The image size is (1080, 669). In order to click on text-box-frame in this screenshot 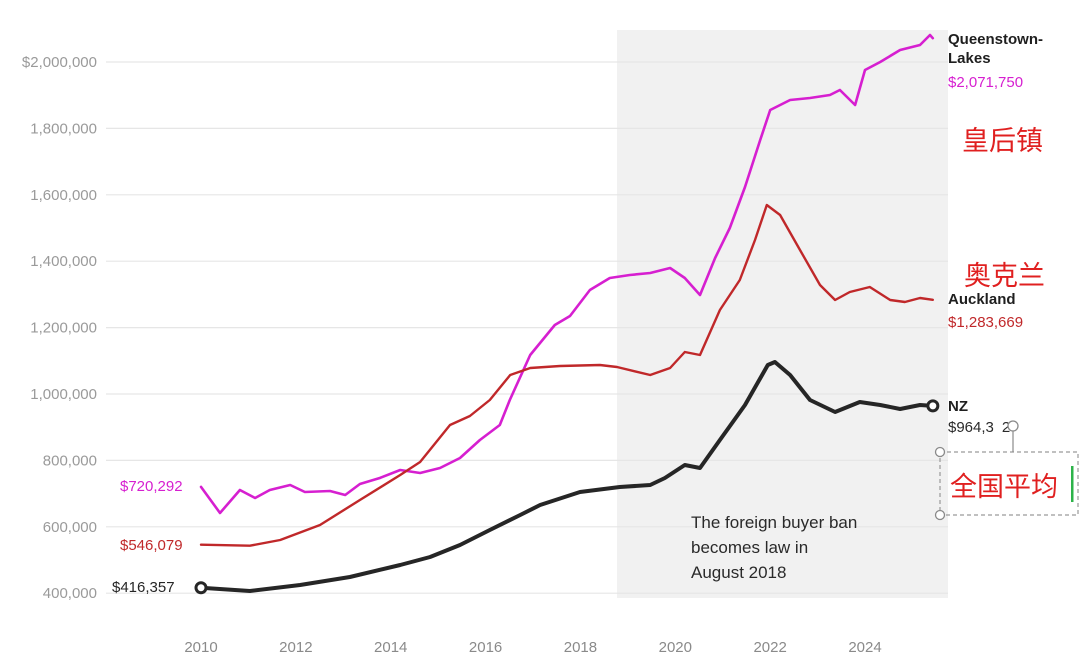, I will do `click(1009, 483)`.